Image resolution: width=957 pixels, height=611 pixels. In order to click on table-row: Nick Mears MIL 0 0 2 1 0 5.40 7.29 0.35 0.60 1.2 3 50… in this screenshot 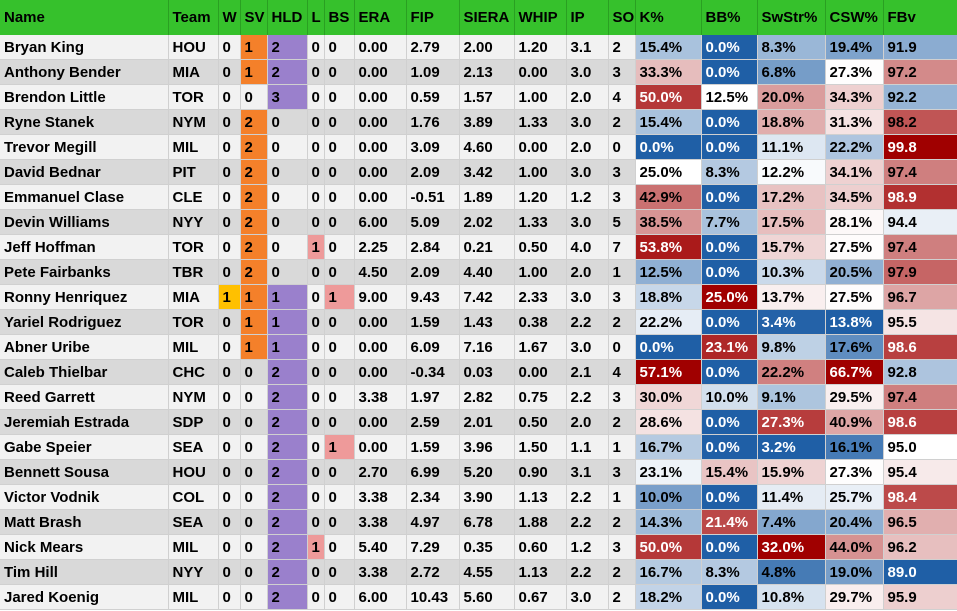, I will do `click(478, 547)`.